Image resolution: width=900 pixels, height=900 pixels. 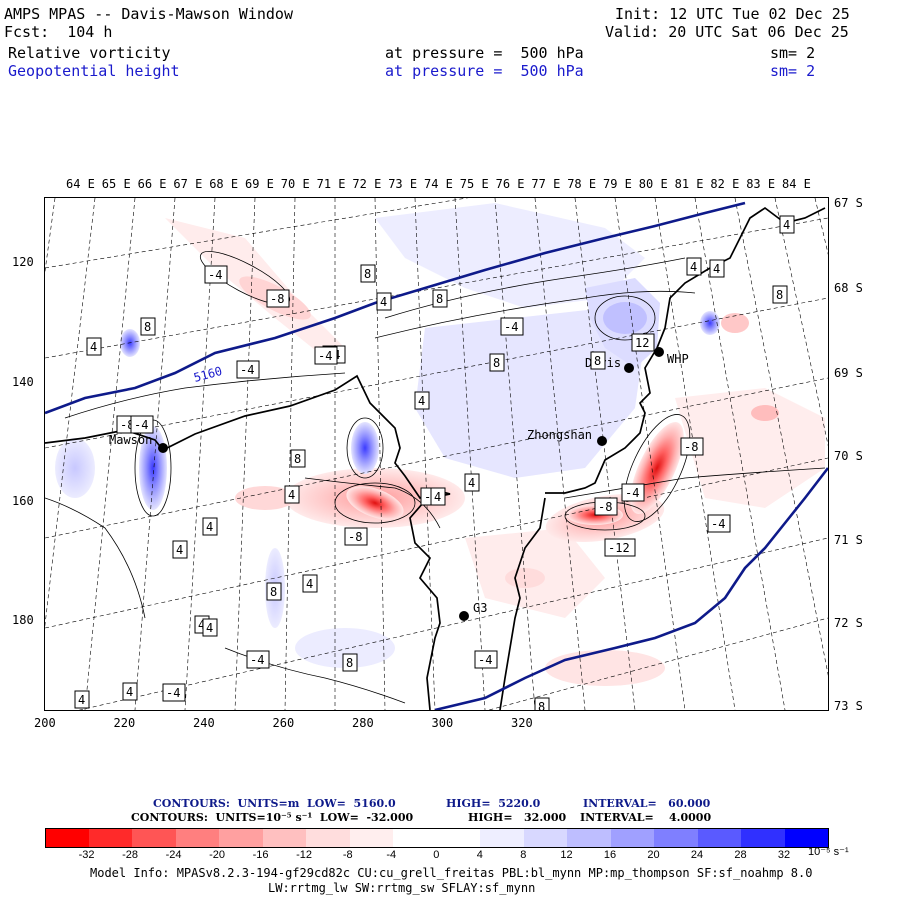 What do you see at coordinates (403, 184) in the screenshot?
I see `longitude-label: 73 E` at bounding box center [403, 184].